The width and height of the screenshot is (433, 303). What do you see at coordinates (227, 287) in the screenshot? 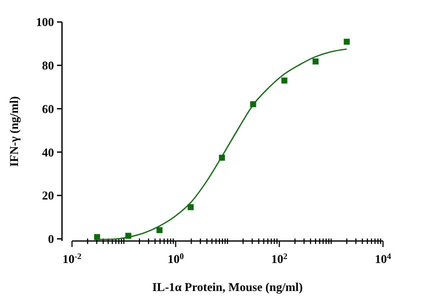
I see `x-axis-title: IL-1α Protein, Mouse (ng/ml)` at bounding box center [227, 287].